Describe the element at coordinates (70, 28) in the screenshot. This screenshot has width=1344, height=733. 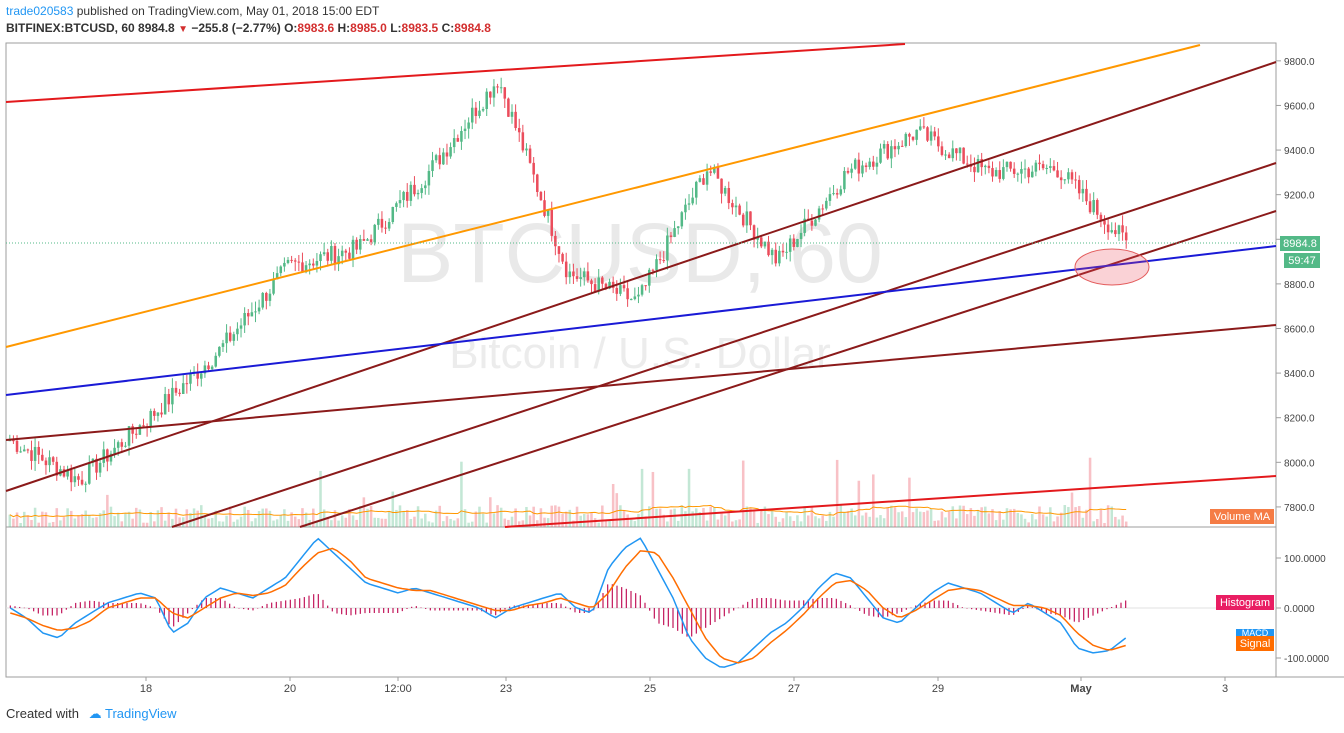
I see `symbol-label: BITFINEX:BTCUSD, 60` at that location.